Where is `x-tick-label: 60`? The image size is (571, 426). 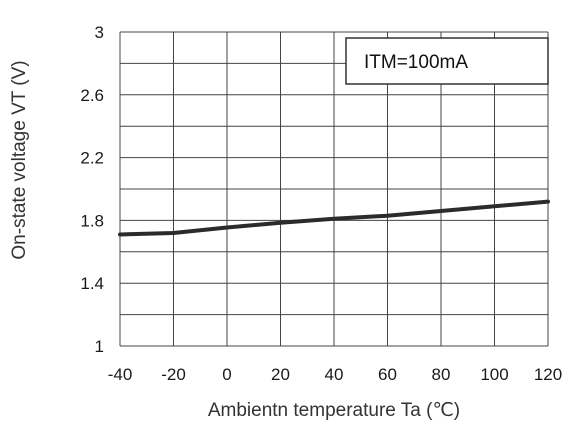 x-tick-label: 60 is located at coordinates (387, 374).